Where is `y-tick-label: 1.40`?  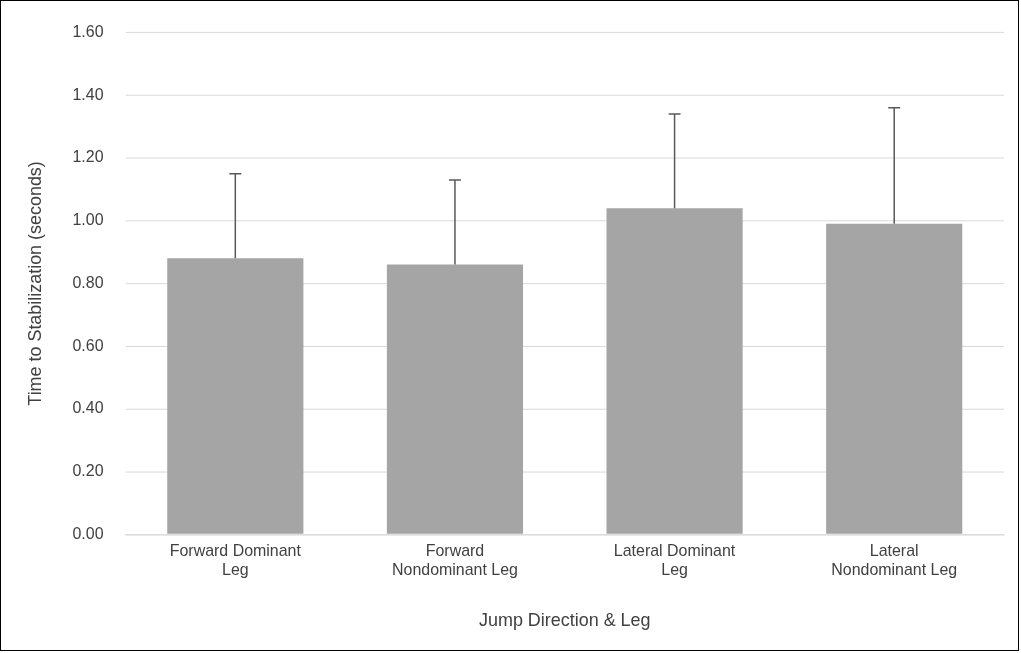 y-tick-label: 1.40 is located at coordinates (88, 94).